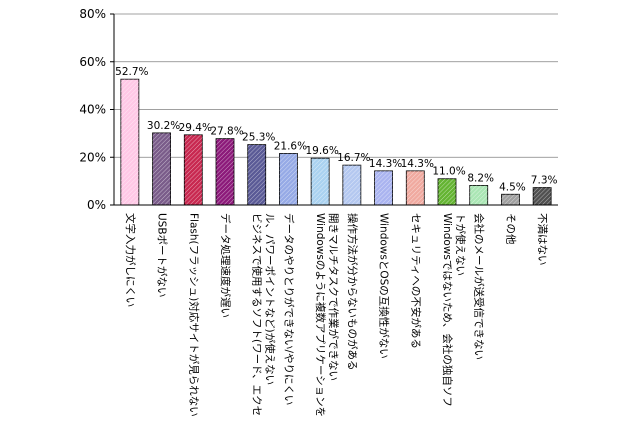 The image size is (640, 426). Describe the element at coordinates (92, 157) in the screenshot. I see `y-tick-label: 20%` at that location.